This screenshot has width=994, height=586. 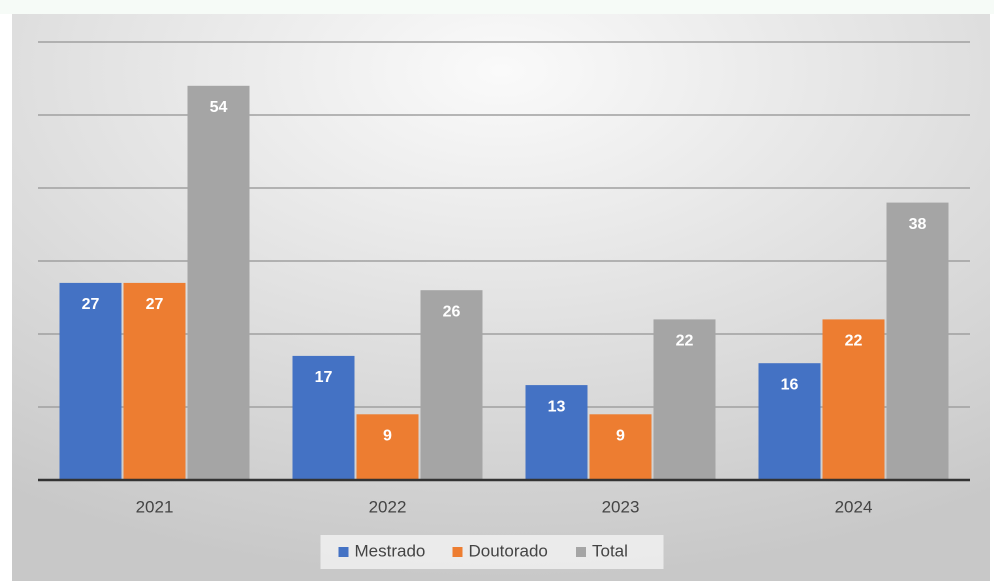 What do you see at coordinates (790, 384) in the screenshot?
I see `data-label: 16` at bounding box center [790, 384].